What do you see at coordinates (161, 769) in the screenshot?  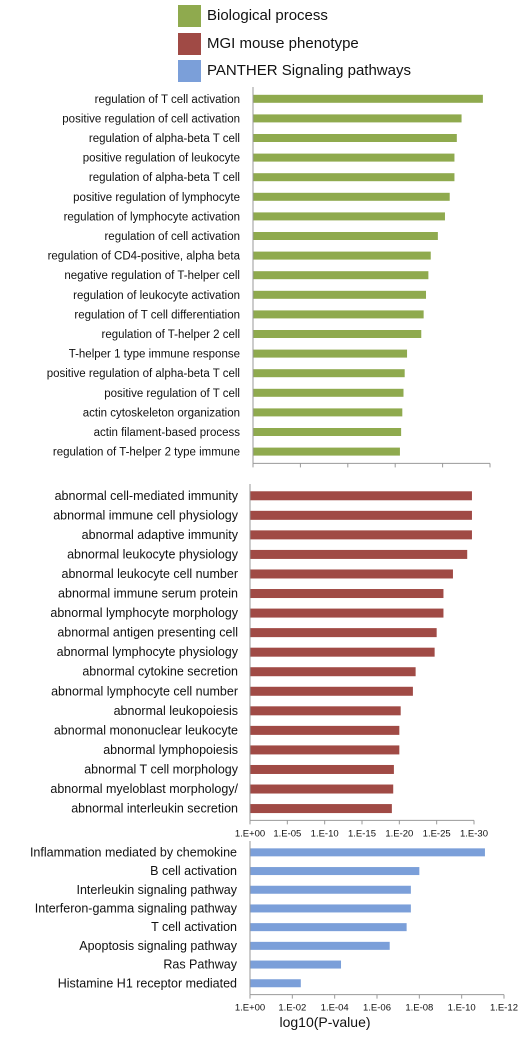 I see `category-label: abnormal T cell morphology` at bounding box center [161, 769].